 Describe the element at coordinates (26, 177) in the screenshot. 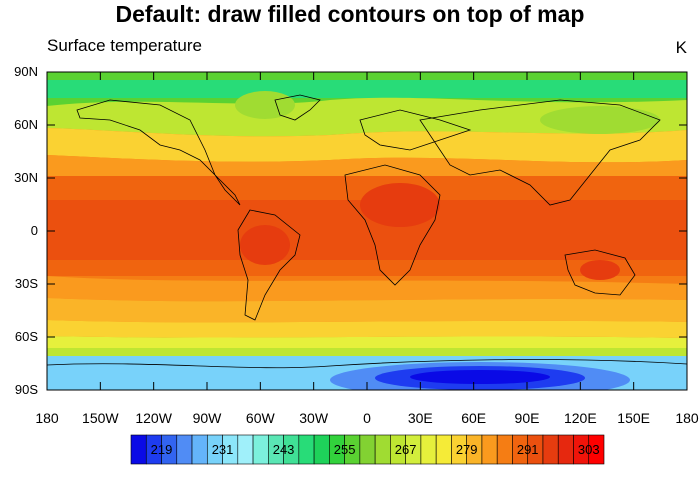

I see `lat-tick-label: 30N` at that location.